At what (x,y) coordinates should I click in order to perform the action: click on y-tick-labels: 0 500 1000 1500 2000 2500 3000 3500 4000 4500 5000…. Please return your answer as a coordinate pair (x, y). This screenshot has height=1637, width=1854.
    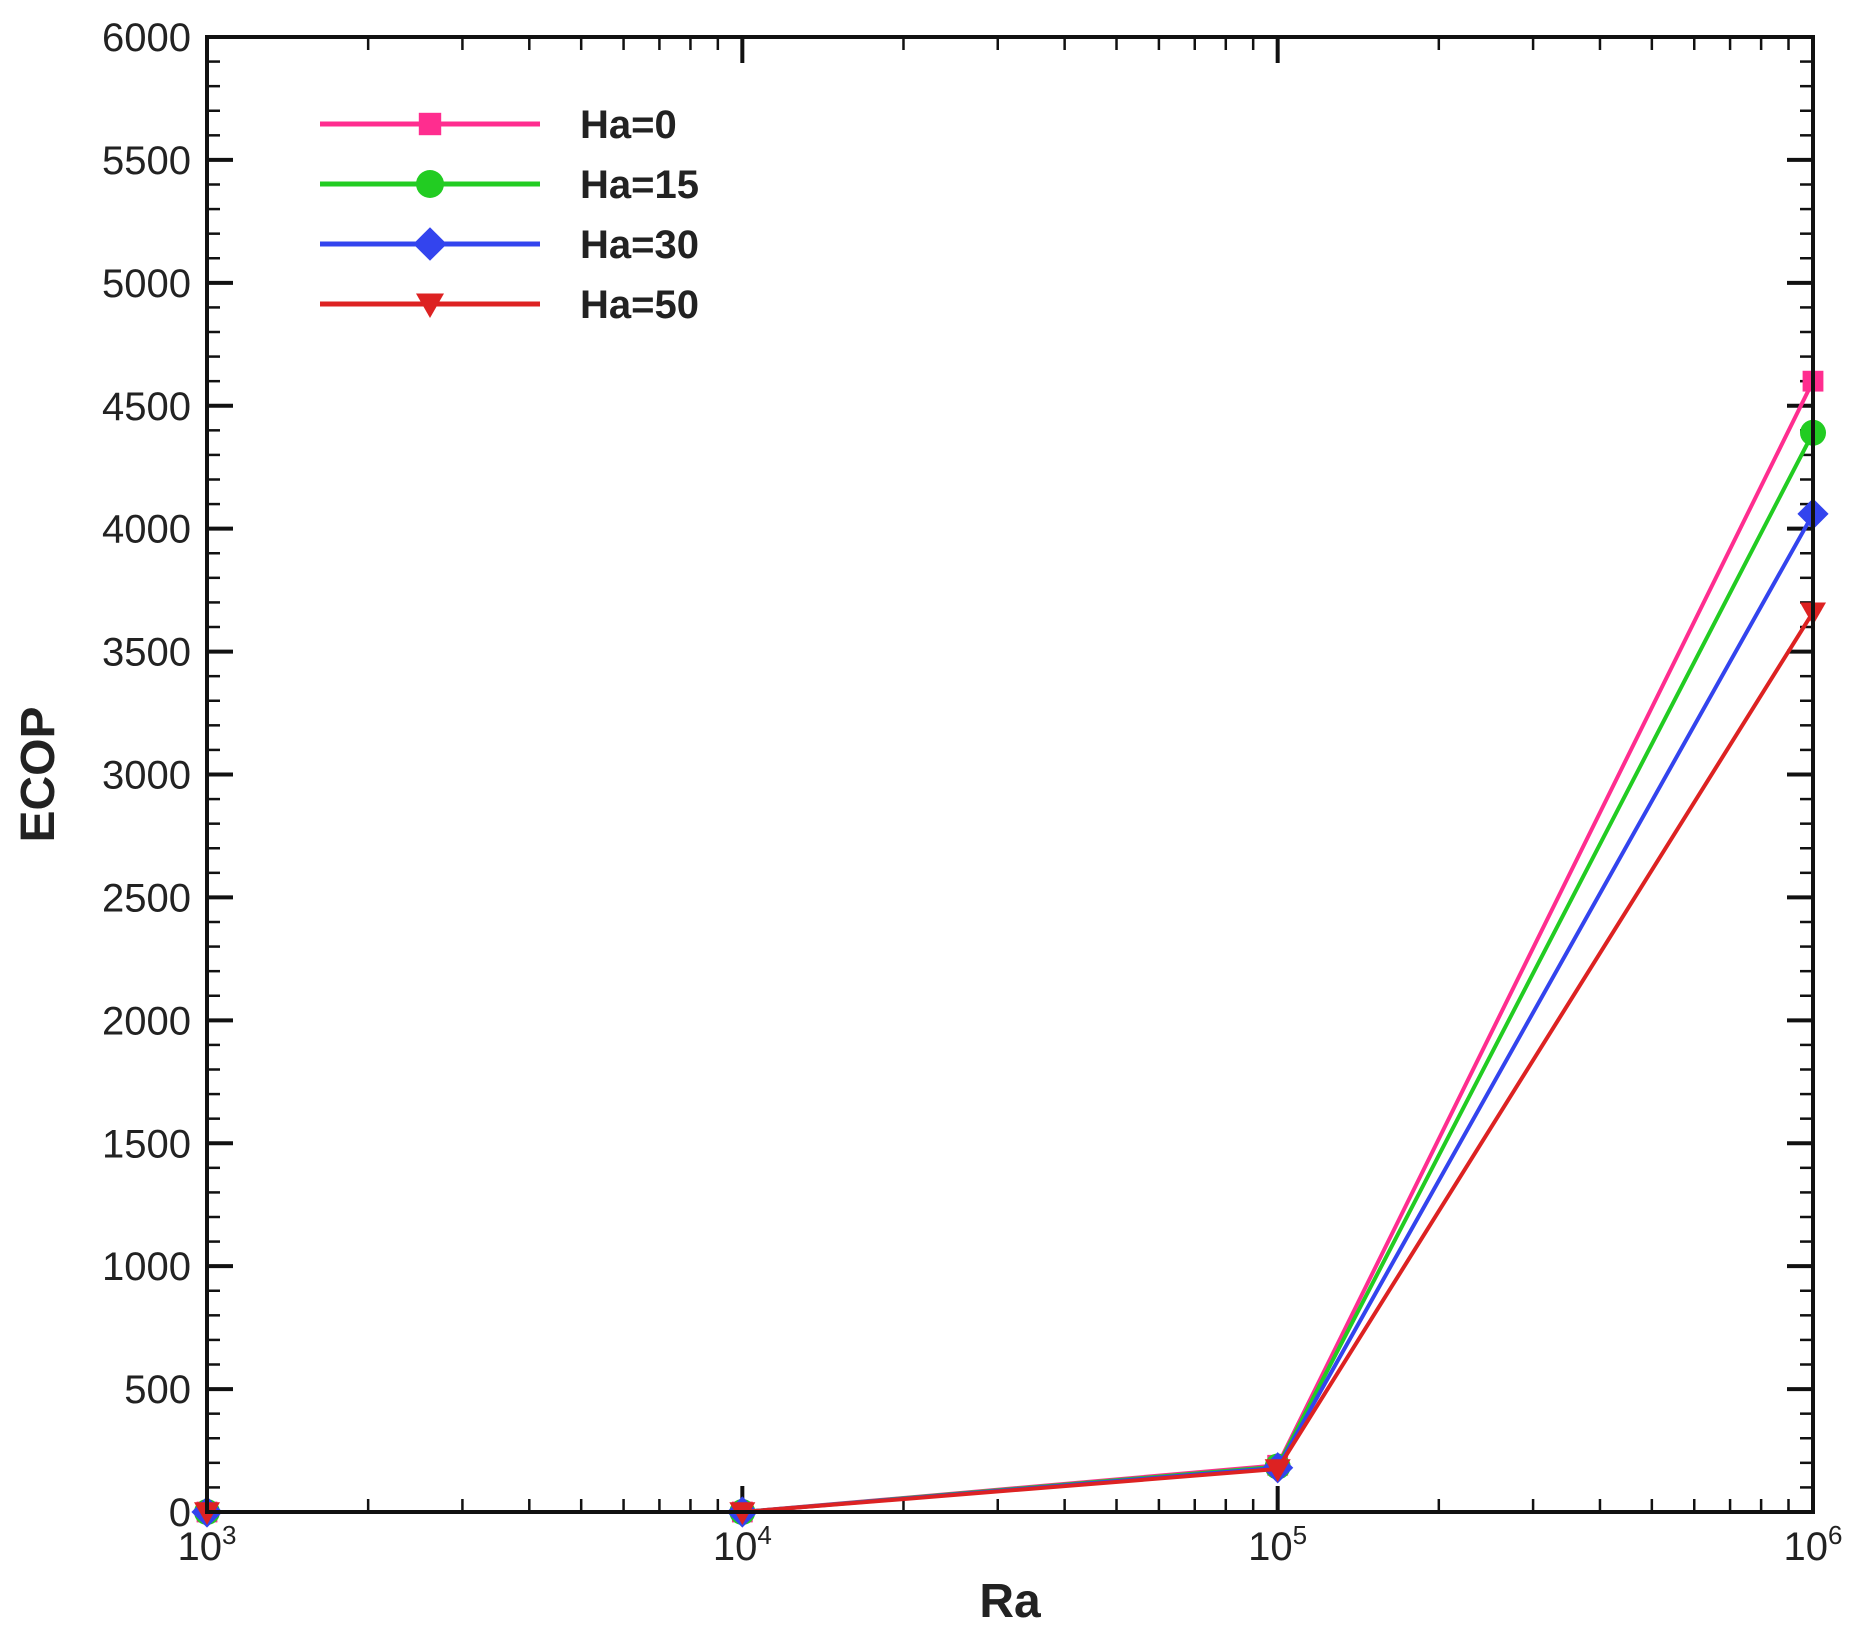
    Looking at the image, I should click on (146, 775).